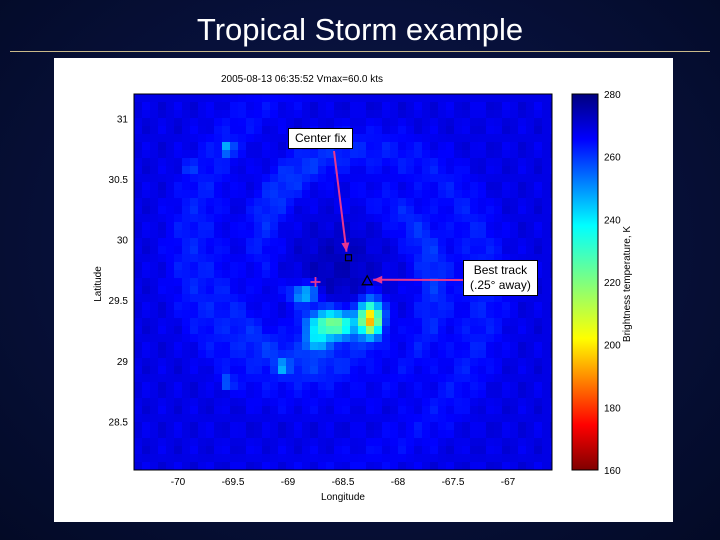  What do you see at coordinates (508, 482) in the screenshot?
I see `x-tick-label: -67` at bounding box center [508, 482].